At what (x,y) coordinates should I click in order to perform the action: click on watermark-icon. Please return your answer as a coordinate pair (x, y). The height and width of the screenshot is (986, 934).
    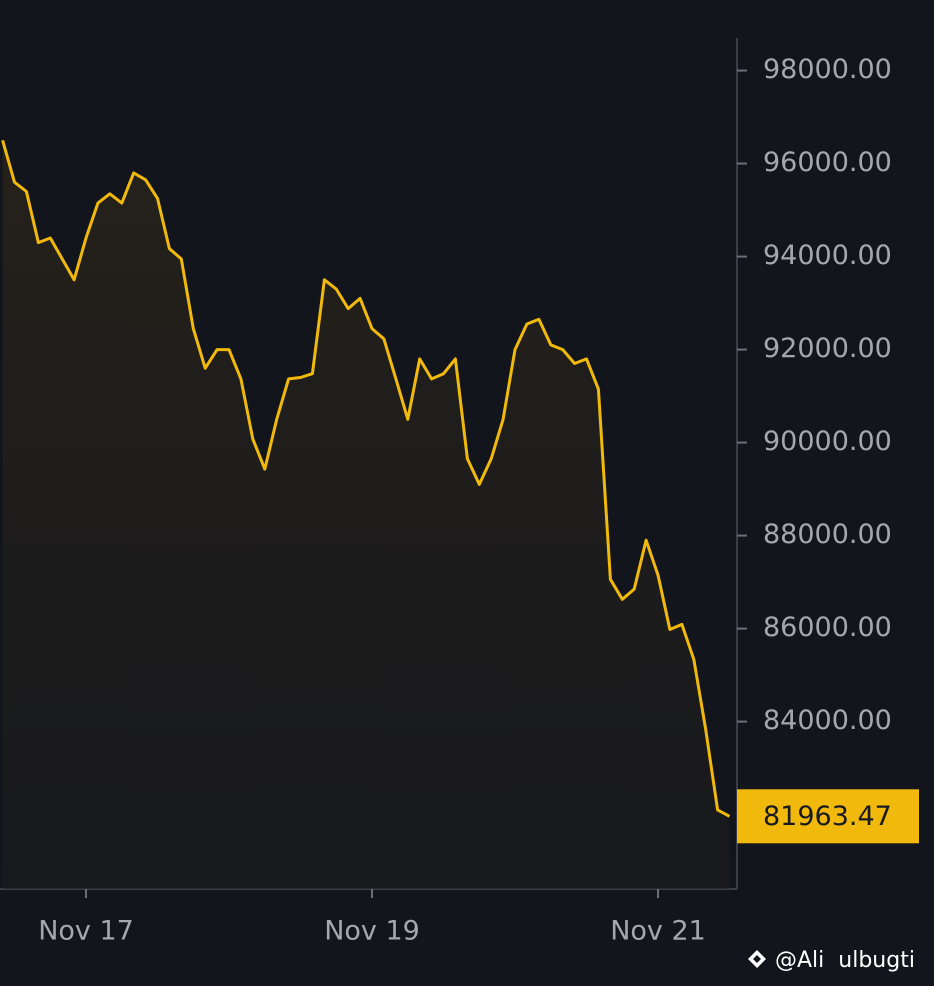
    Looking at the image, I should click on (757, 959).